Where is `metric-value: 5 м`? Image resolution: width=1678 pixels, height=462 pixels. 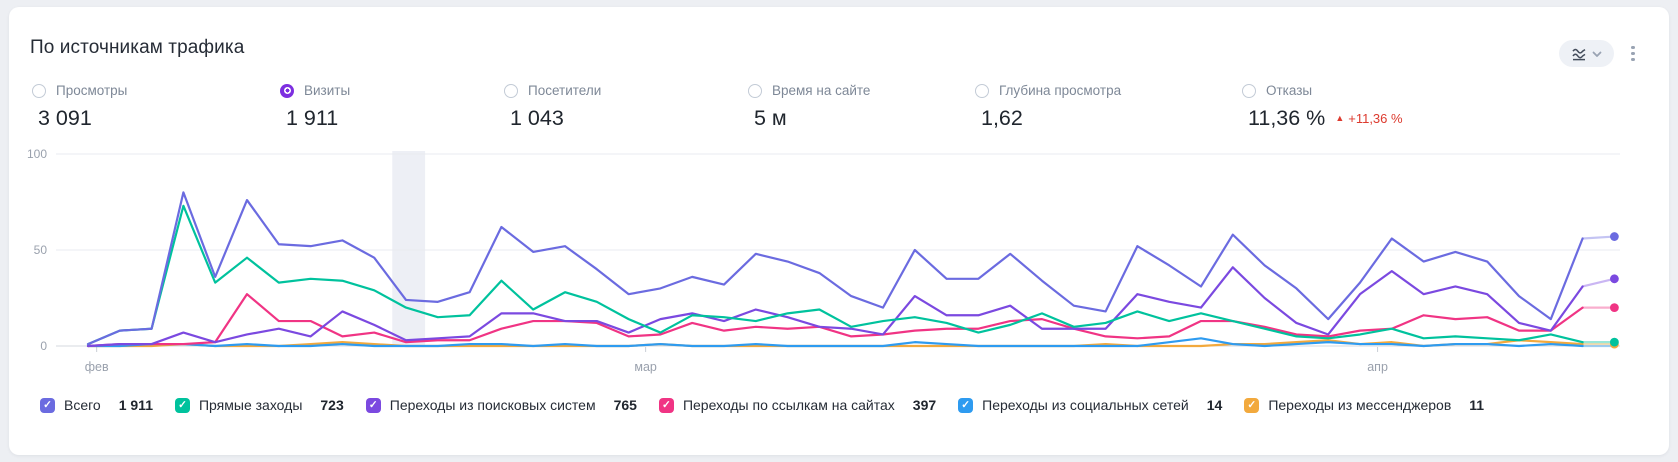
metric-value: 5 м is located at coordinates (770, 118).